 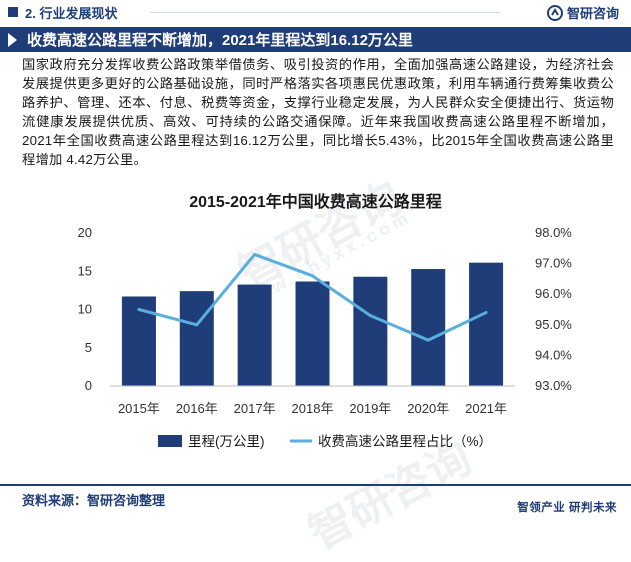 I want to click on y-right-tick-label: 98.0%, so click(x=553, y=232).